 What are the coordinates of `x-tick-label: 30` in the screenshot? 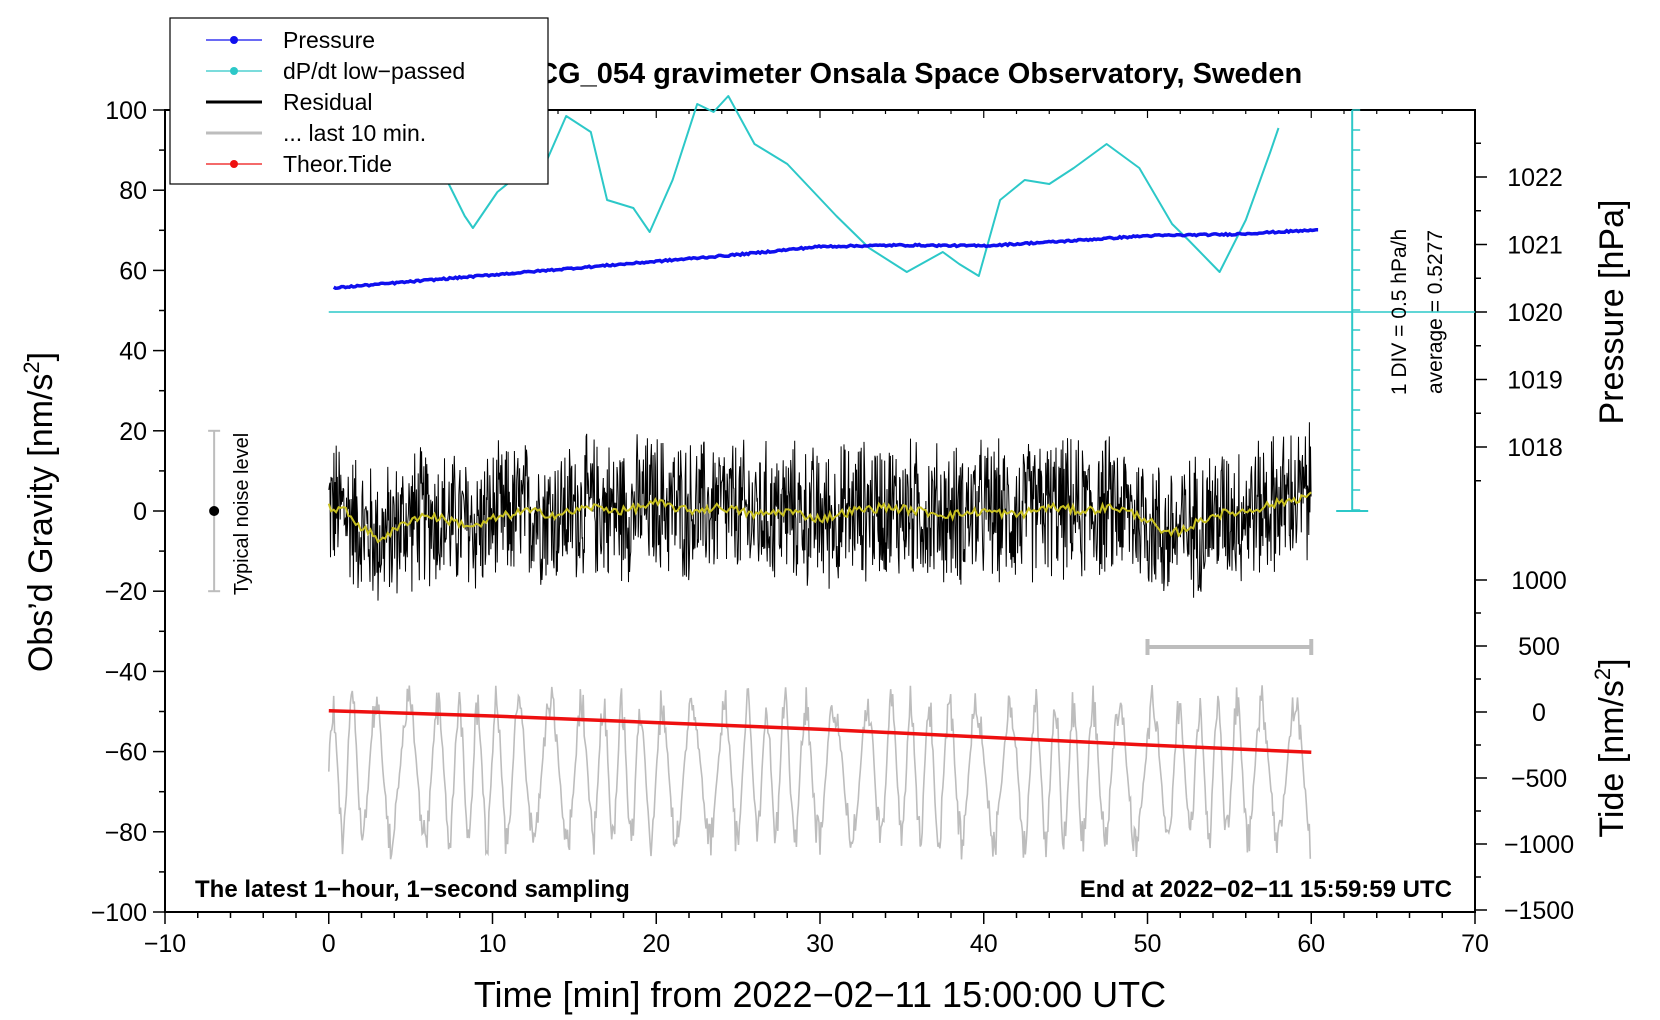 It's located at (820, 944).